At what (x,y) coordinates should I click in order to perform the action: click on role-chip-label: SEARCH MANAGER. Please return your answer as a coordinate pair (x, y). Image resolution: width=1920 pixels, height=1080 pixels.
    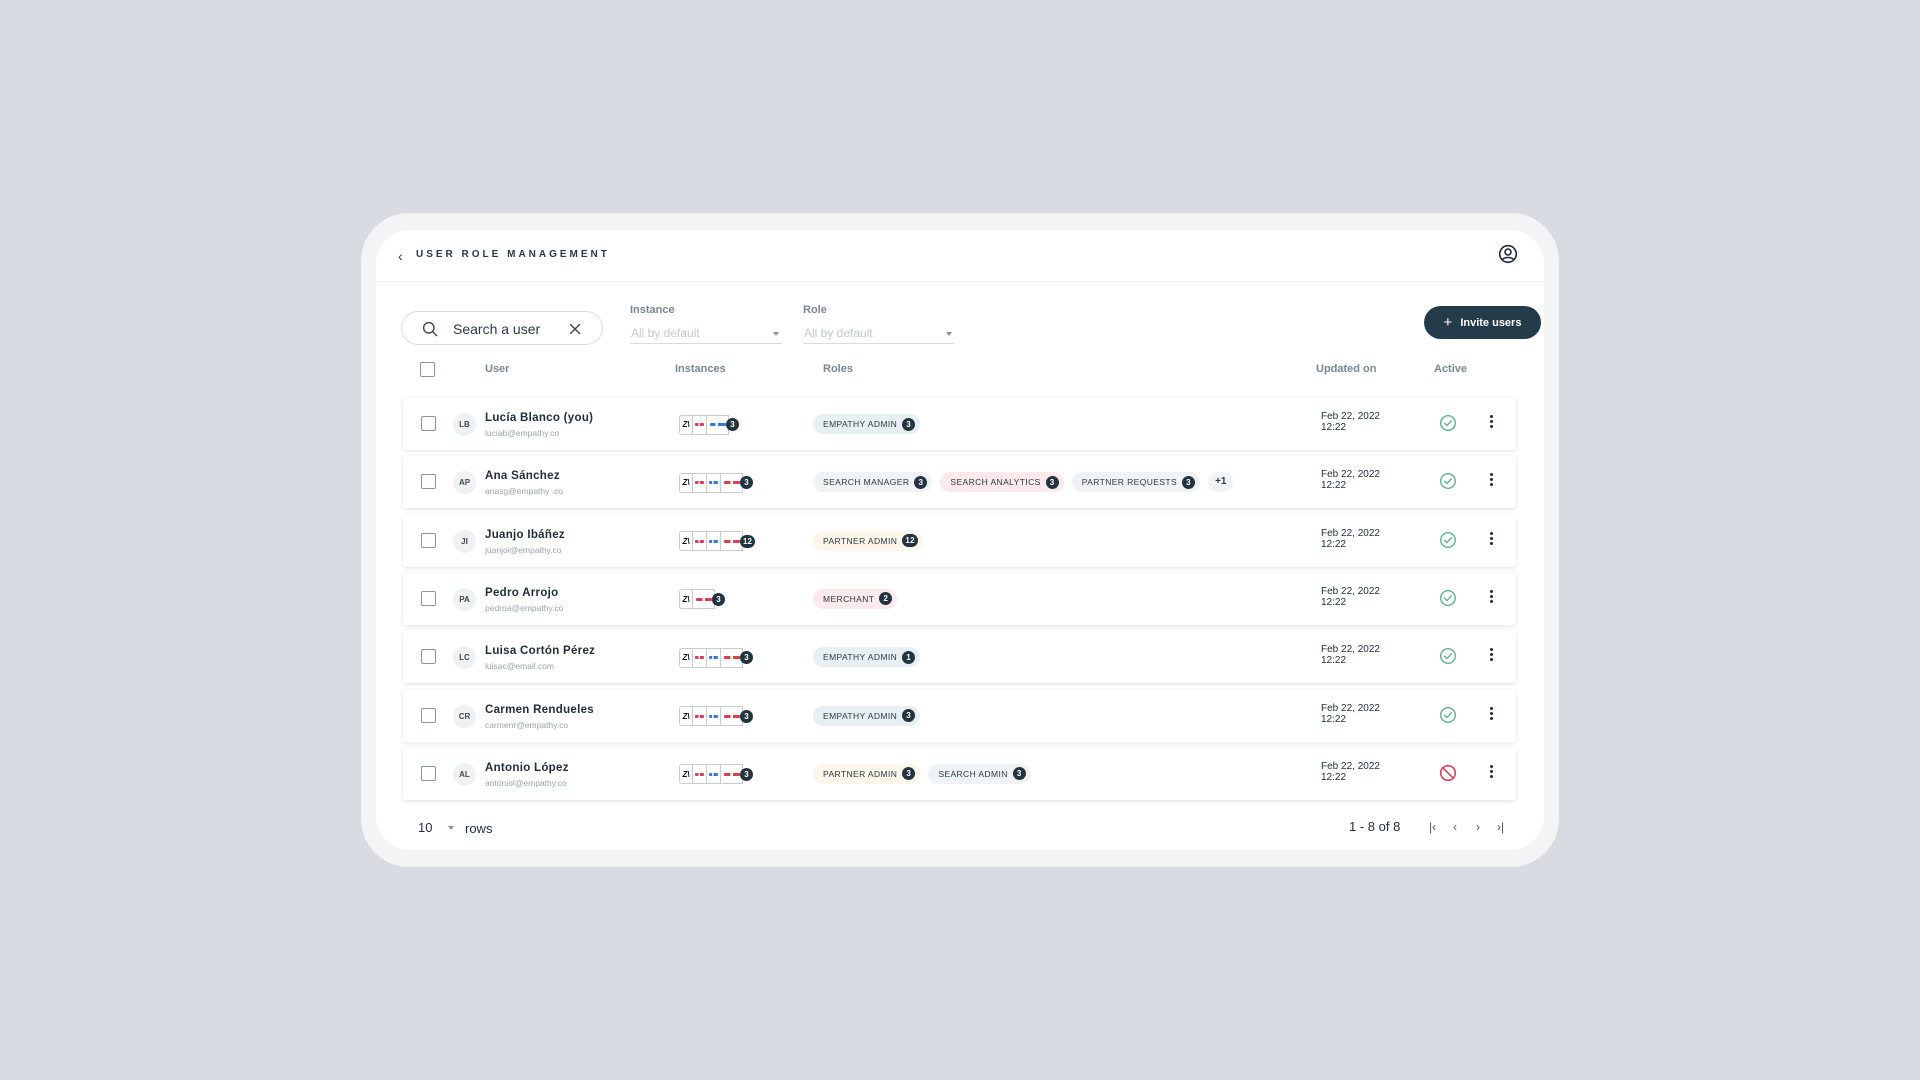
    Looking at the image, I should click on (866, 482).